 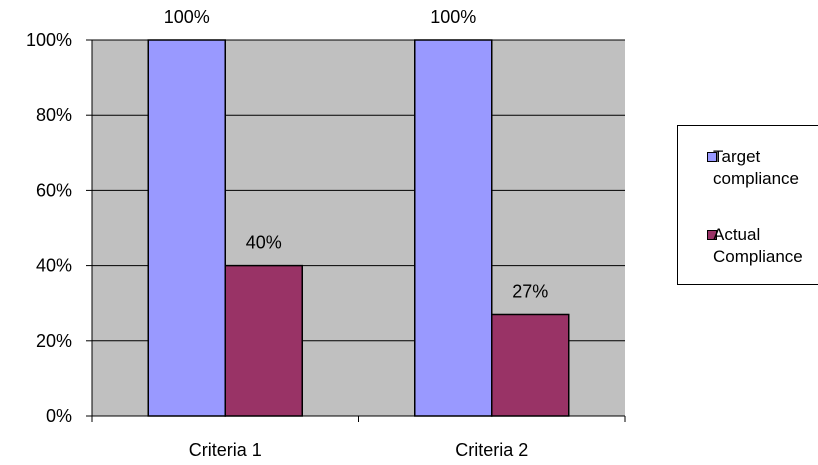 I want to click on legend-label-actual-compliance: Actual Compliance, so click(x=764, y=246).